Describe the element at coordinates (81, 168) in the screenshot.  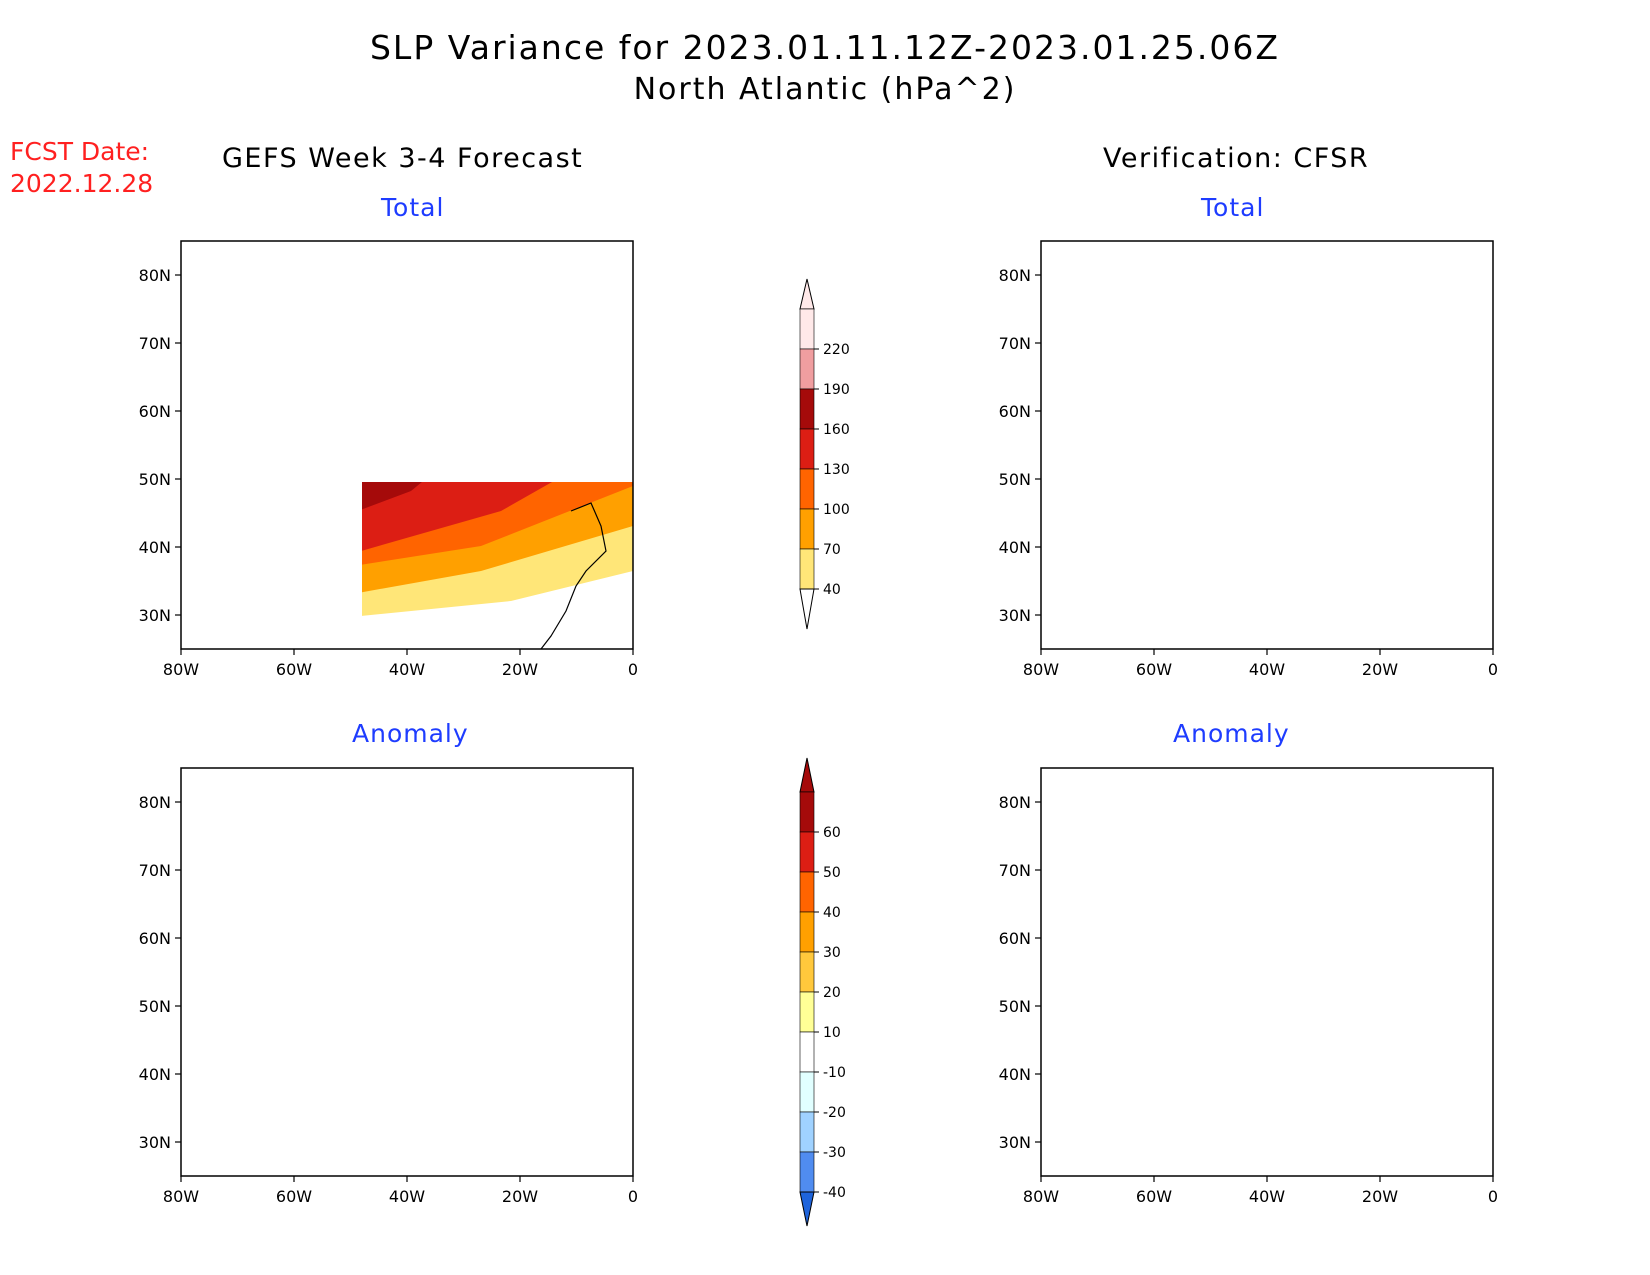
I see `forecast-date-block: FCST Date: 2022.12.28` at that location.